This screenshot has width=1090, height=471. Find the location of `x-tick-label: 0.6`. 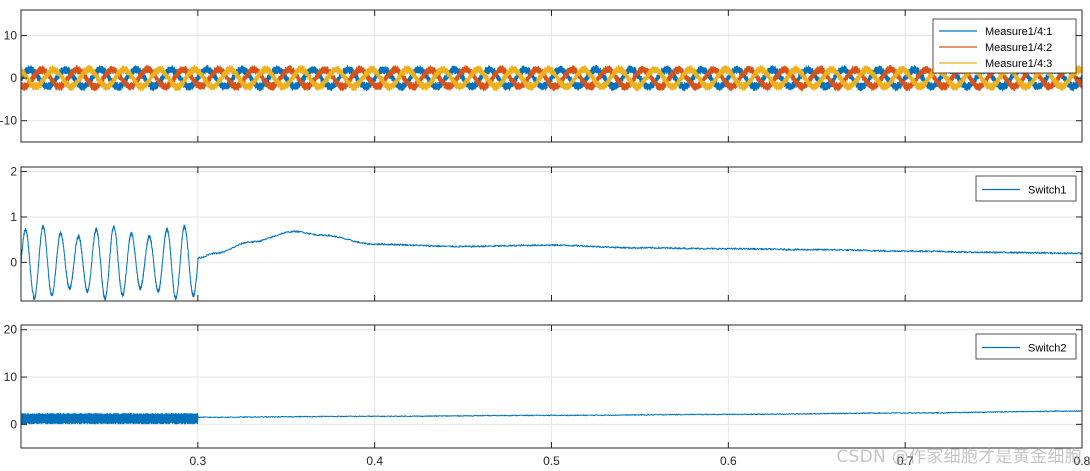

x-tick-label: 0.6 is located at coordinates (728, 461).